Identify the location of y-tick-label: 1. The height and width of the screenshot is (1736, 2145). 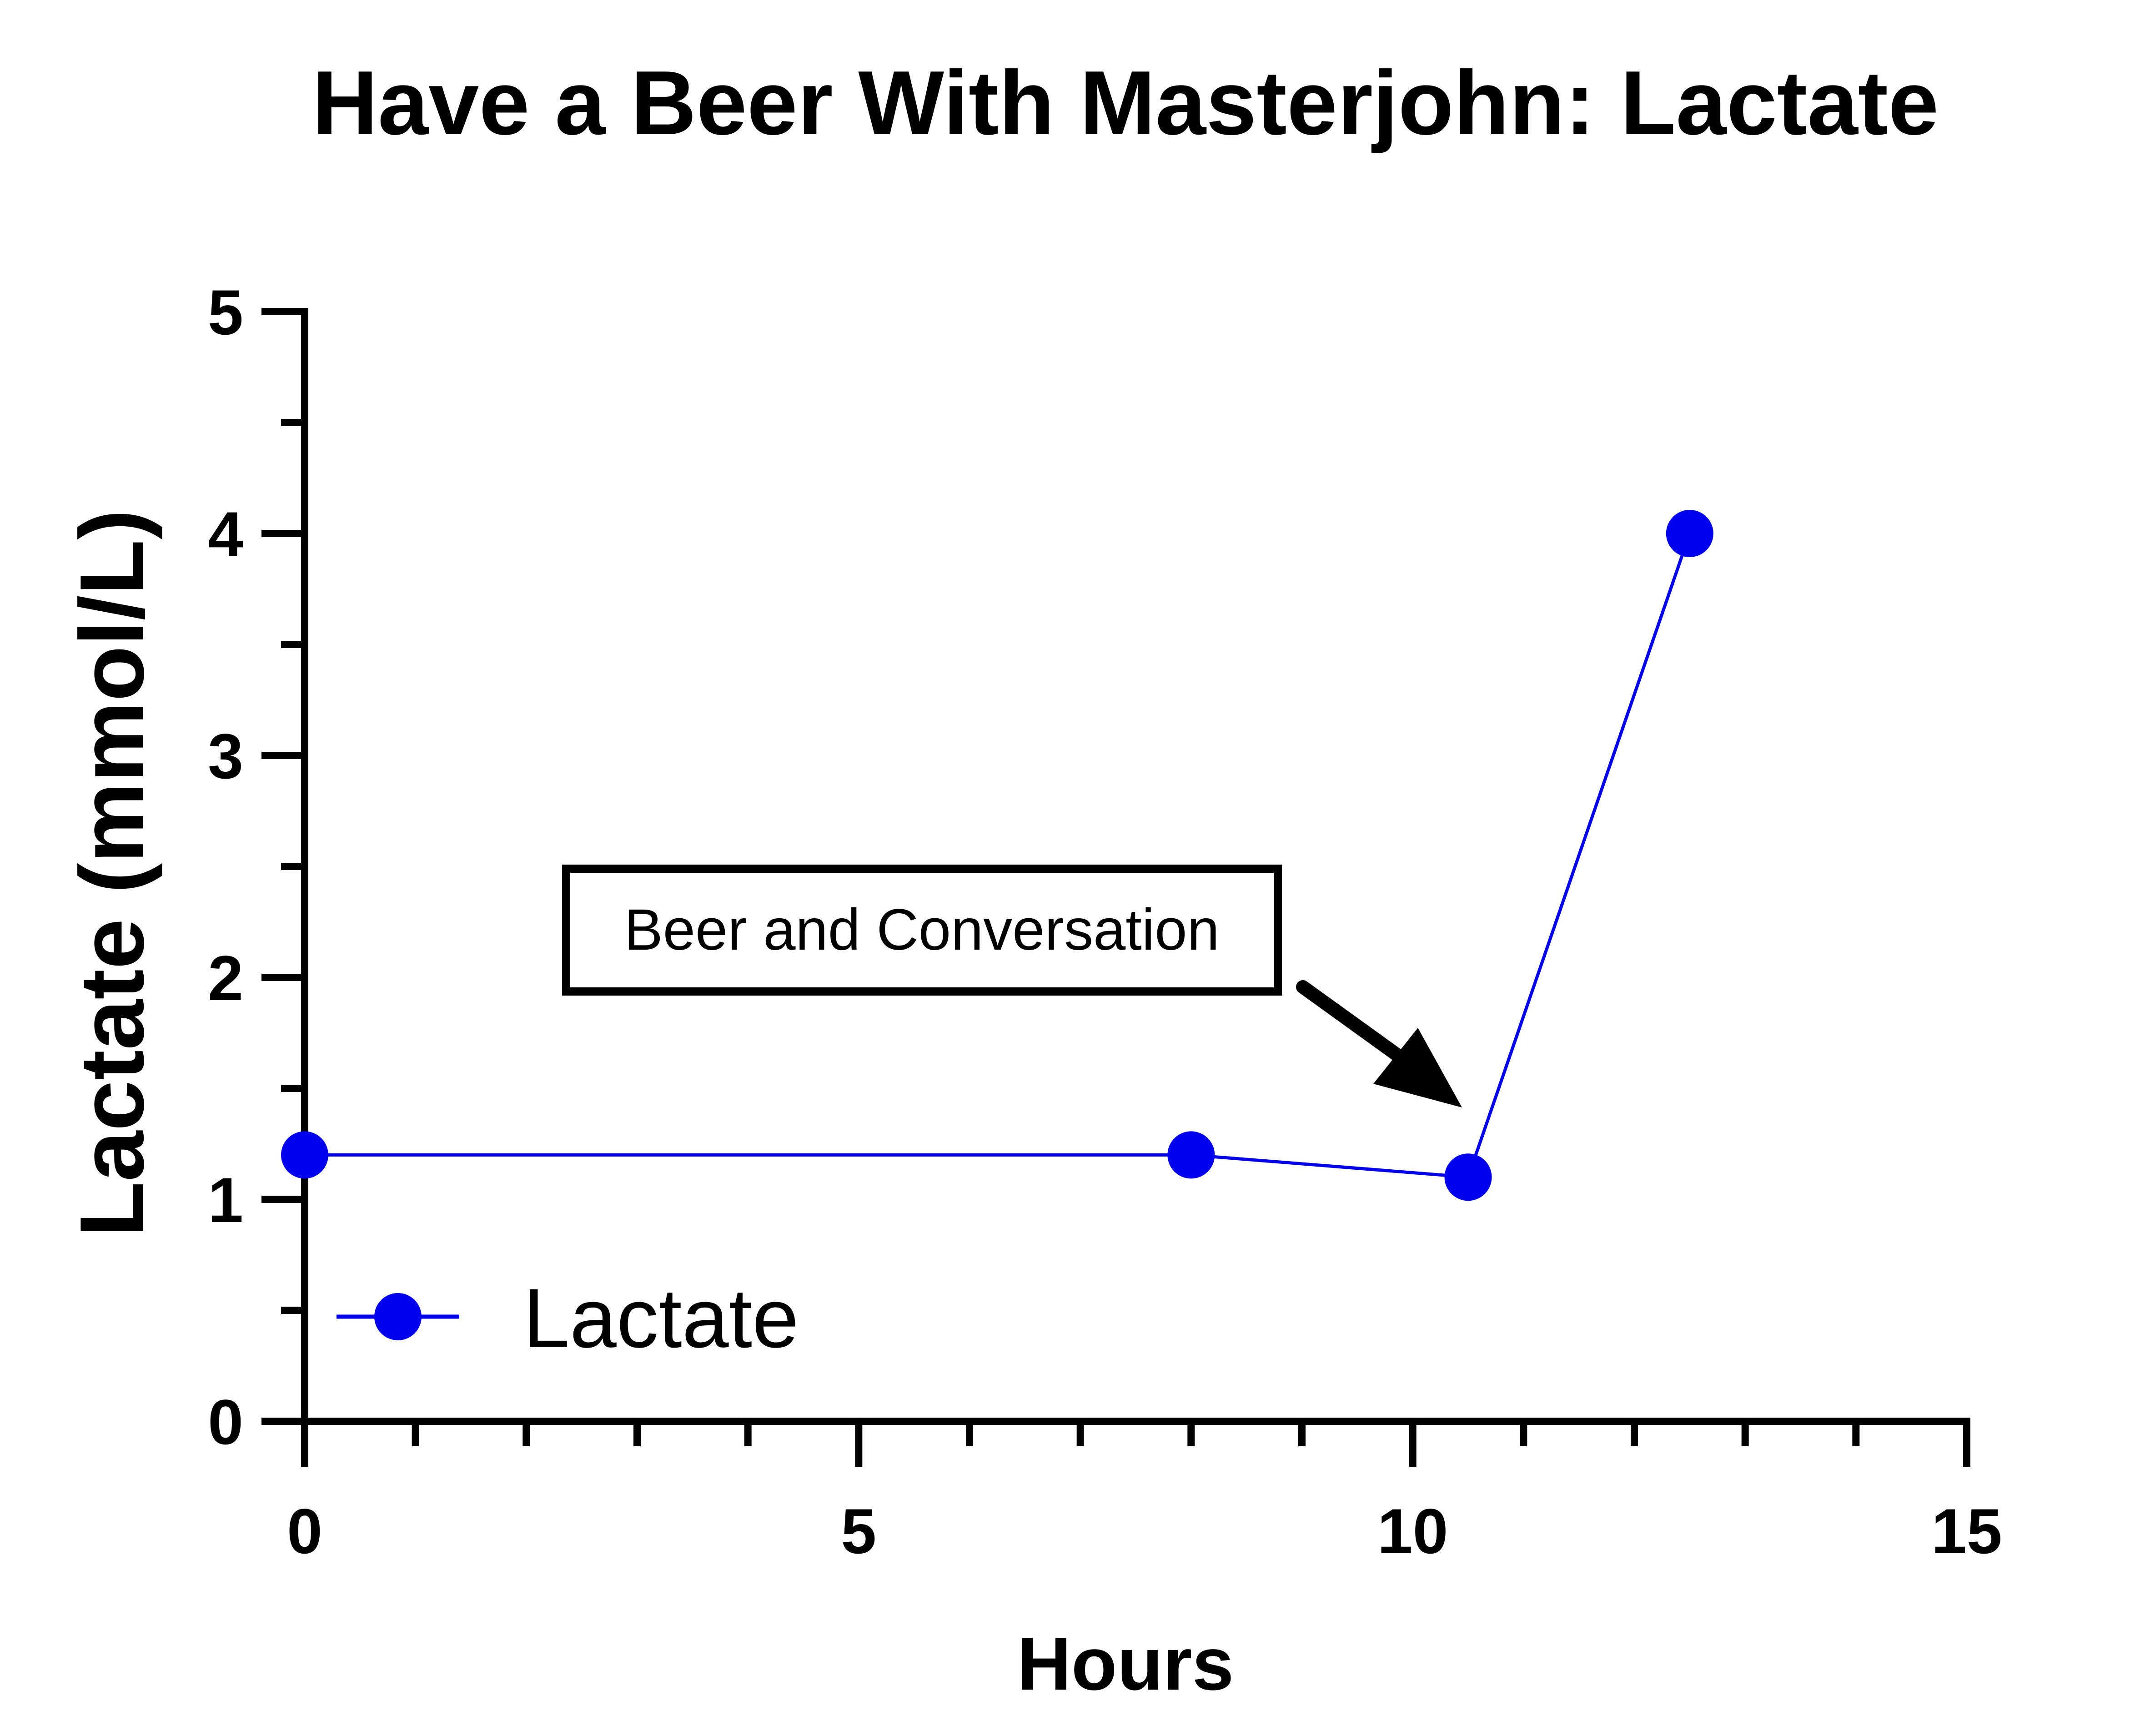
(225, 1200).